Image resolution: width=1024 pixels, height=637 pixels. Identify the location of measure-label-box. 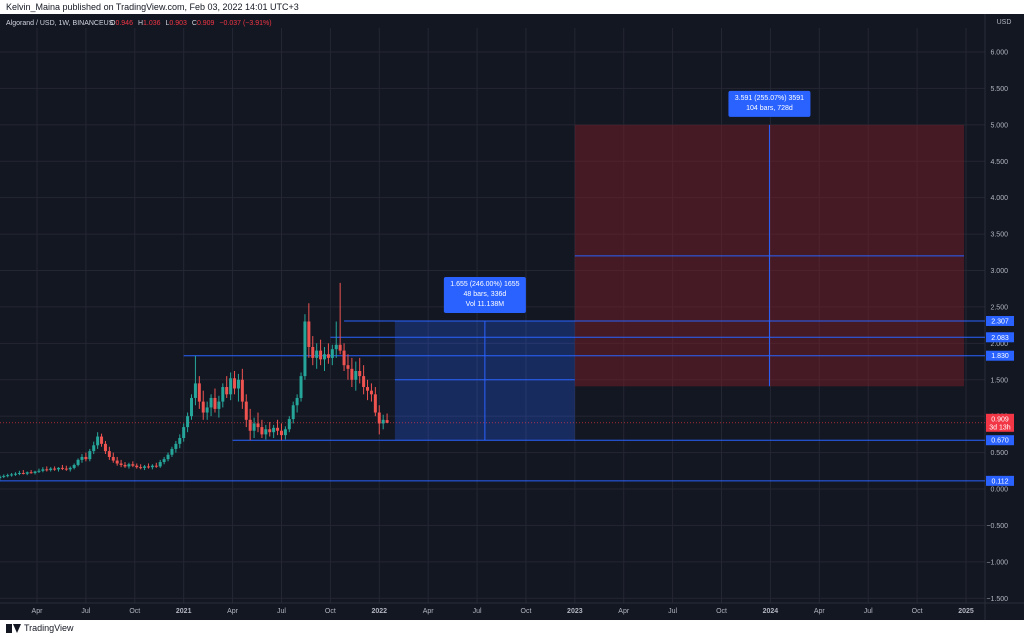
(769, 103).